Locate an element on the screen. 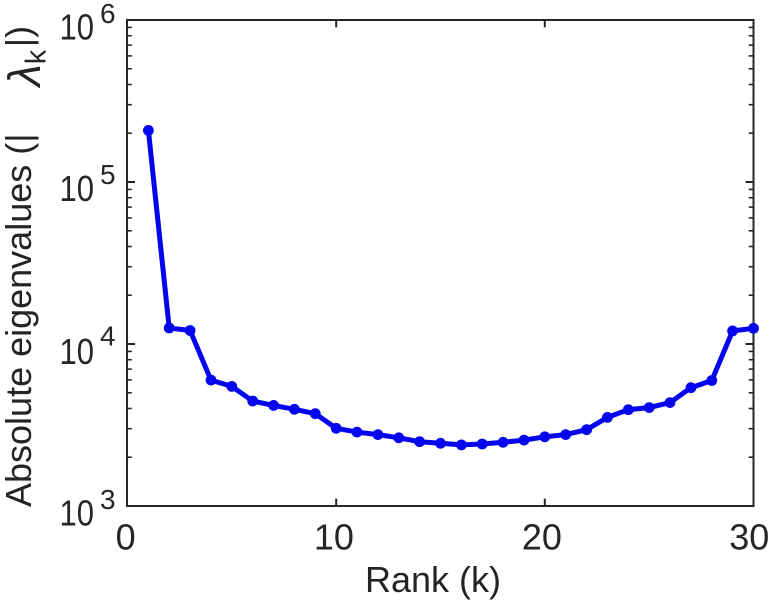 This screenshot has width=772, height=600. svg-text: 3 is located at coordinates (108, 499).